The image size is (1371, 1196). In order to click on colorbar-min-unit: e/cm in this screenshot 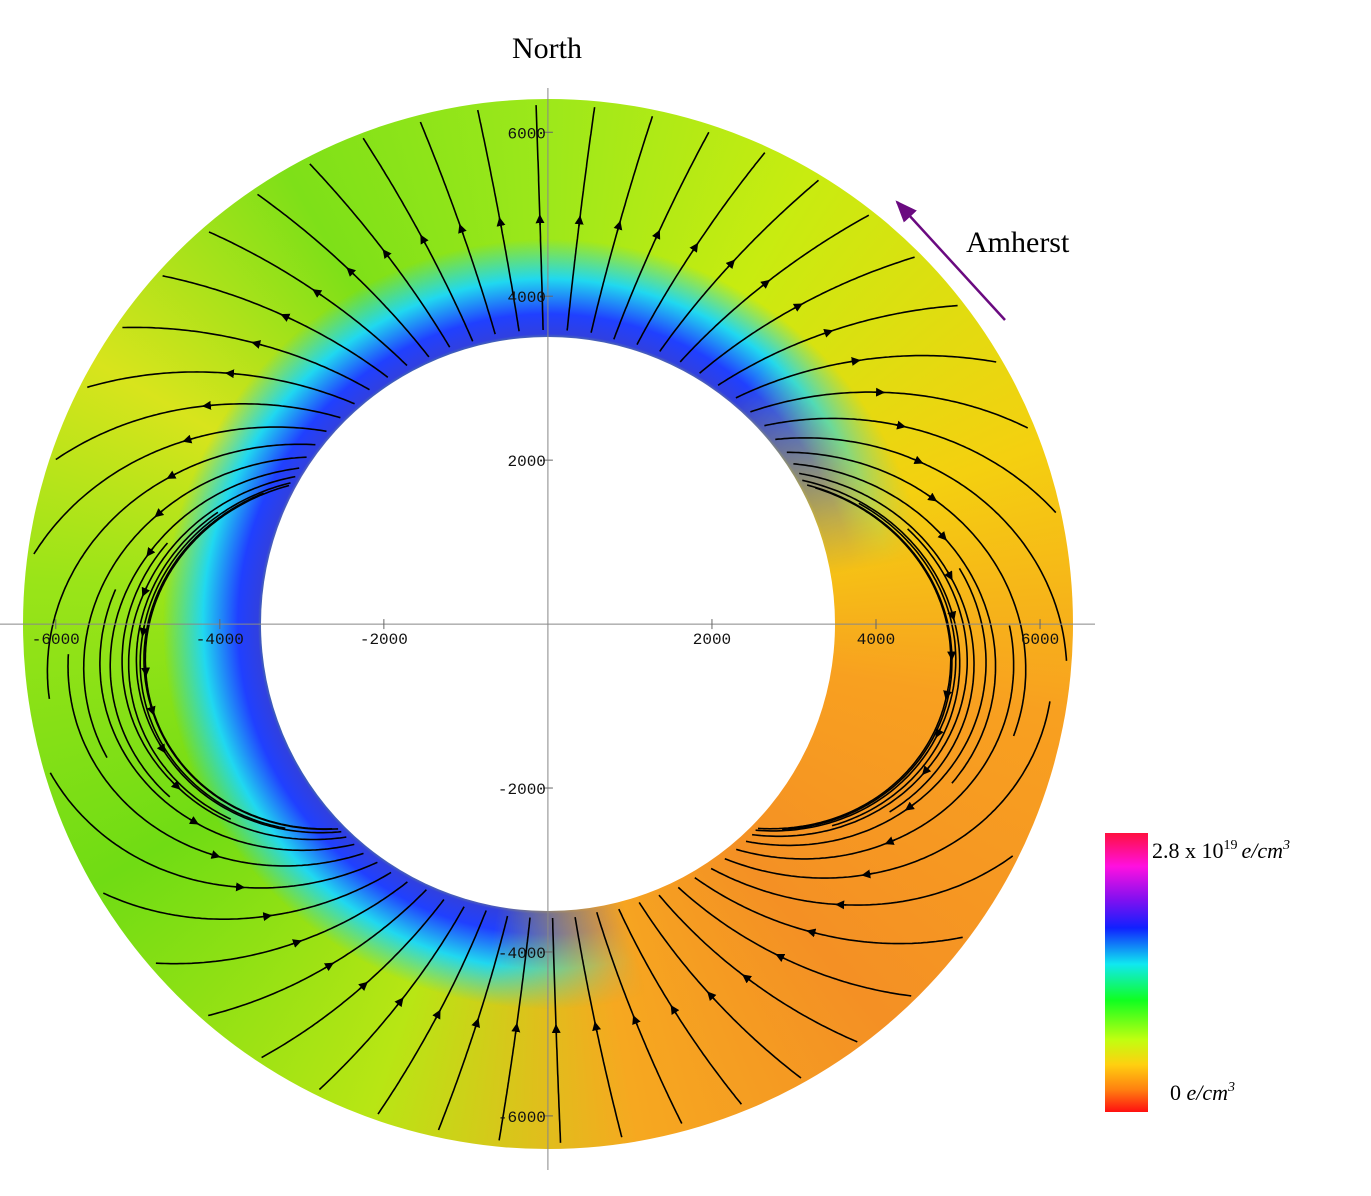, I will do `click(1208, 1092)`.